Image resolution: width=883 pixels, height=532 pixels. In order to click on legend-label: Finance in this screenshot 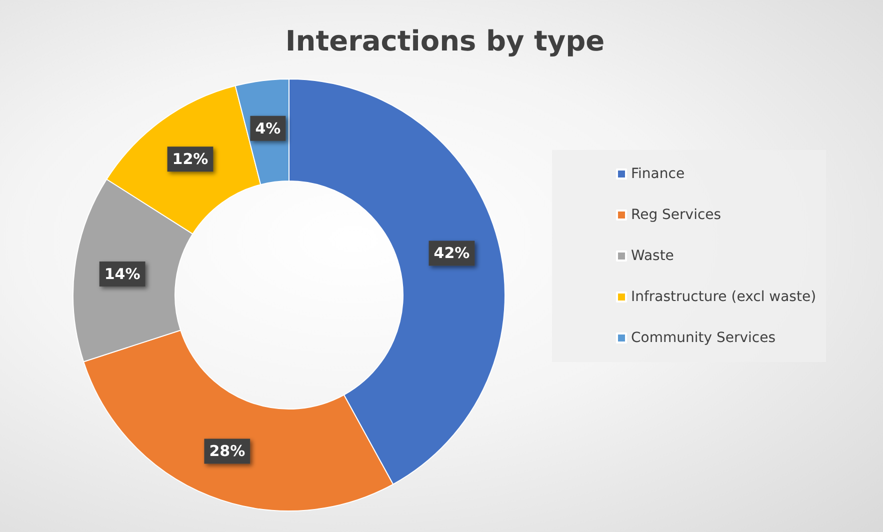, I will do `click(658, 174)`.